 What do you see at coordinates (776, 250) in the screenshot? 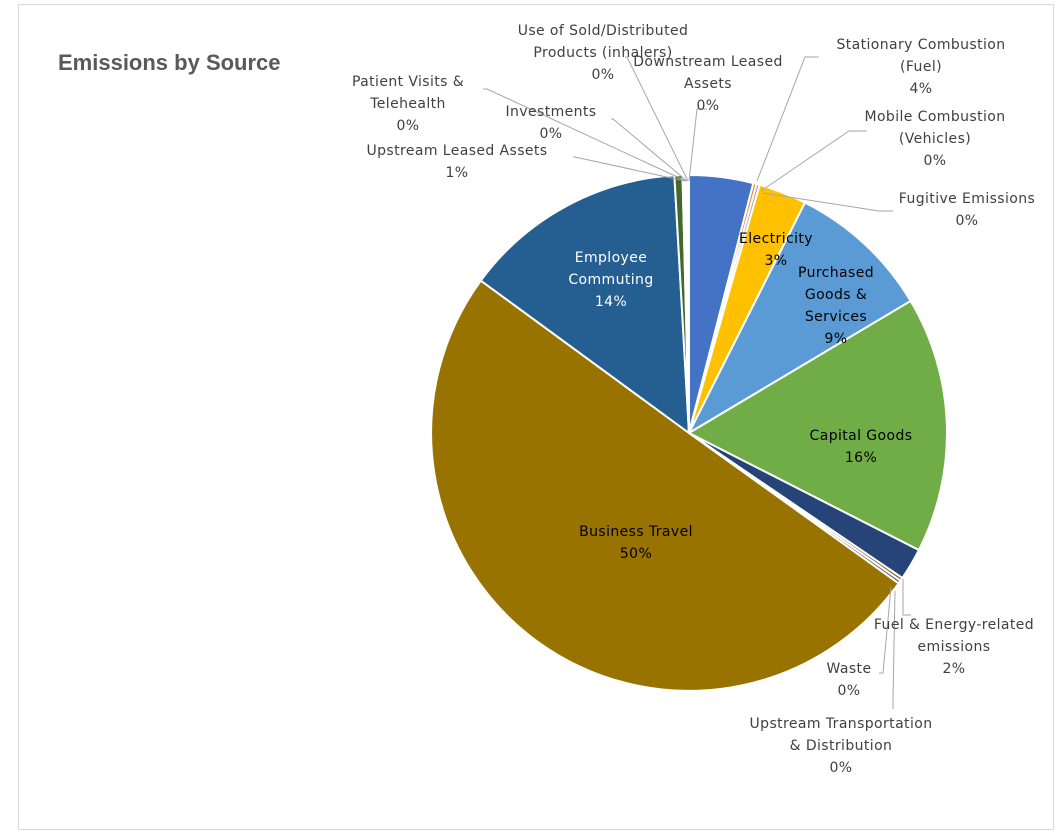
I see `slice-label: Electricity 3%` at bounding box center [776, 250].